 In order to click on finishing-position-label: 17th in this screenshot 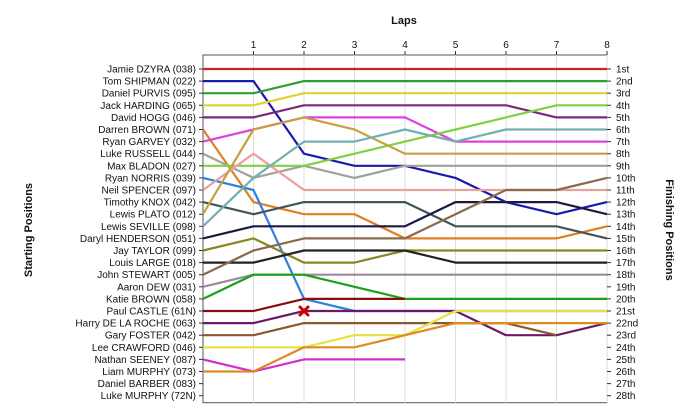, I will do `click(625, 263)`.